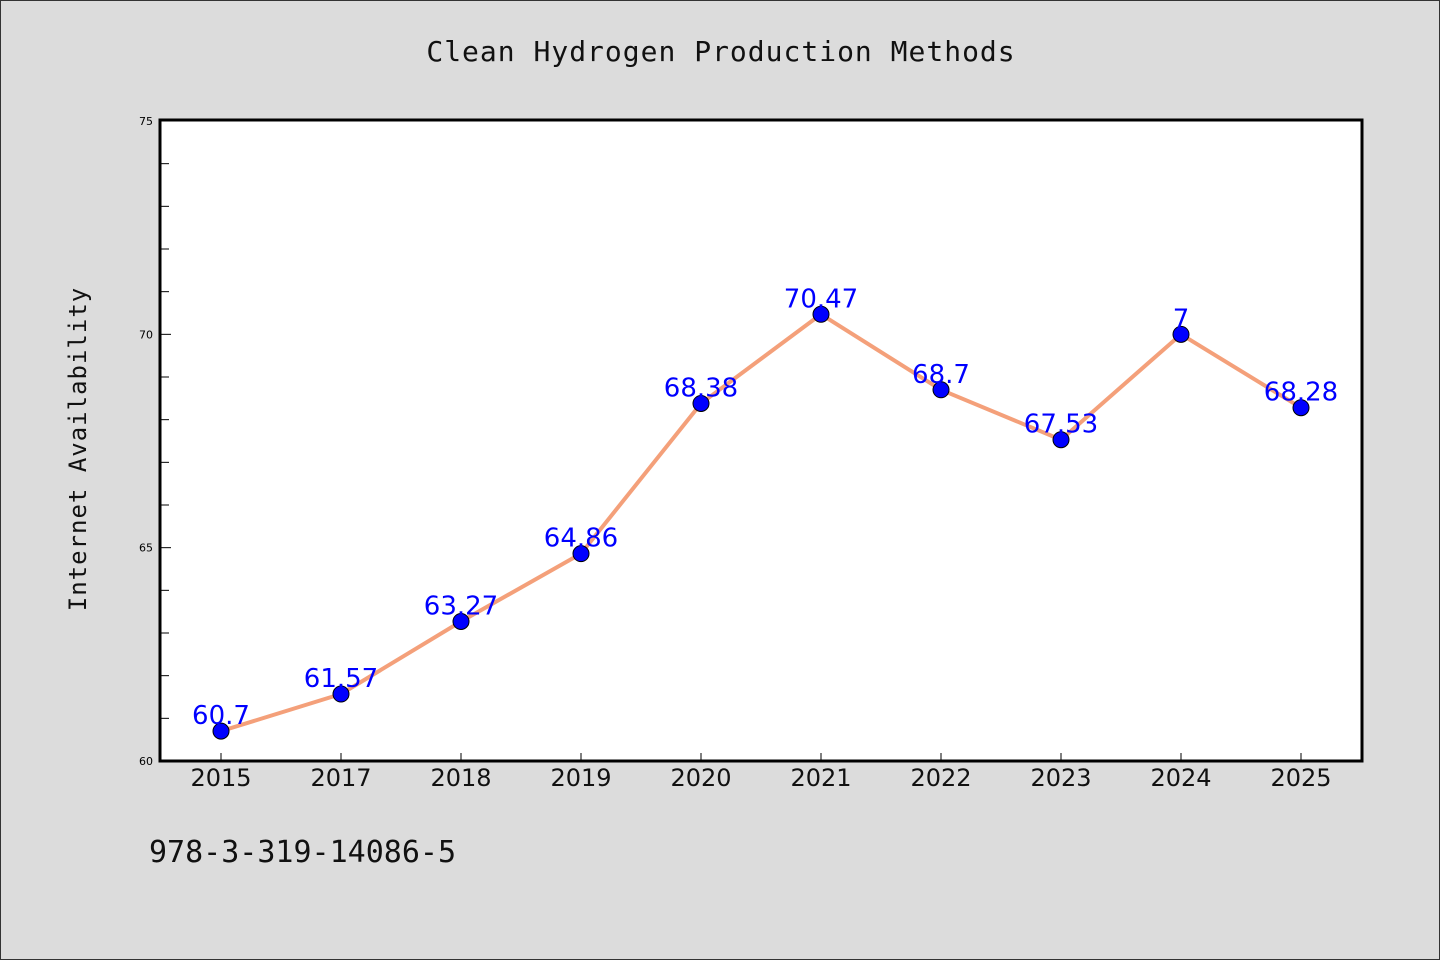 This screenshot has width=1440, height=960. Describe the element at coordinates (1060, 778) in the screenshot. I see `x-tick-label: 2023` at that location.